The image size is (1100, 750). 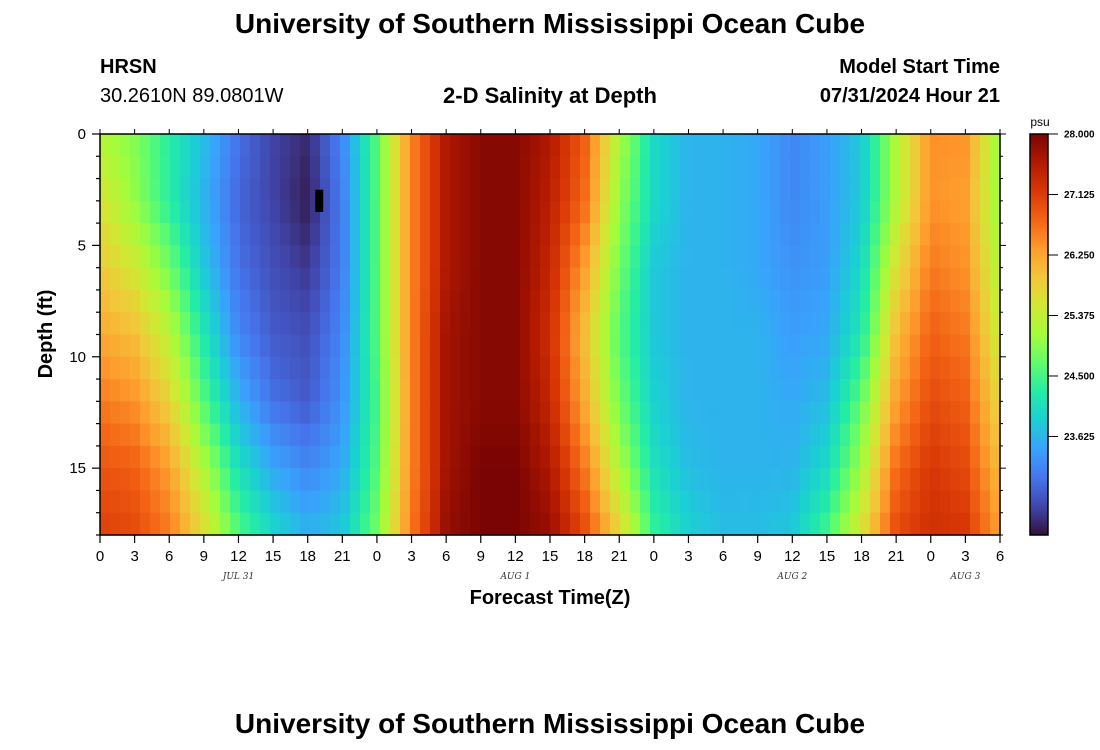 I want to click on x-tick-label: 12, so click(x=515, y=556).